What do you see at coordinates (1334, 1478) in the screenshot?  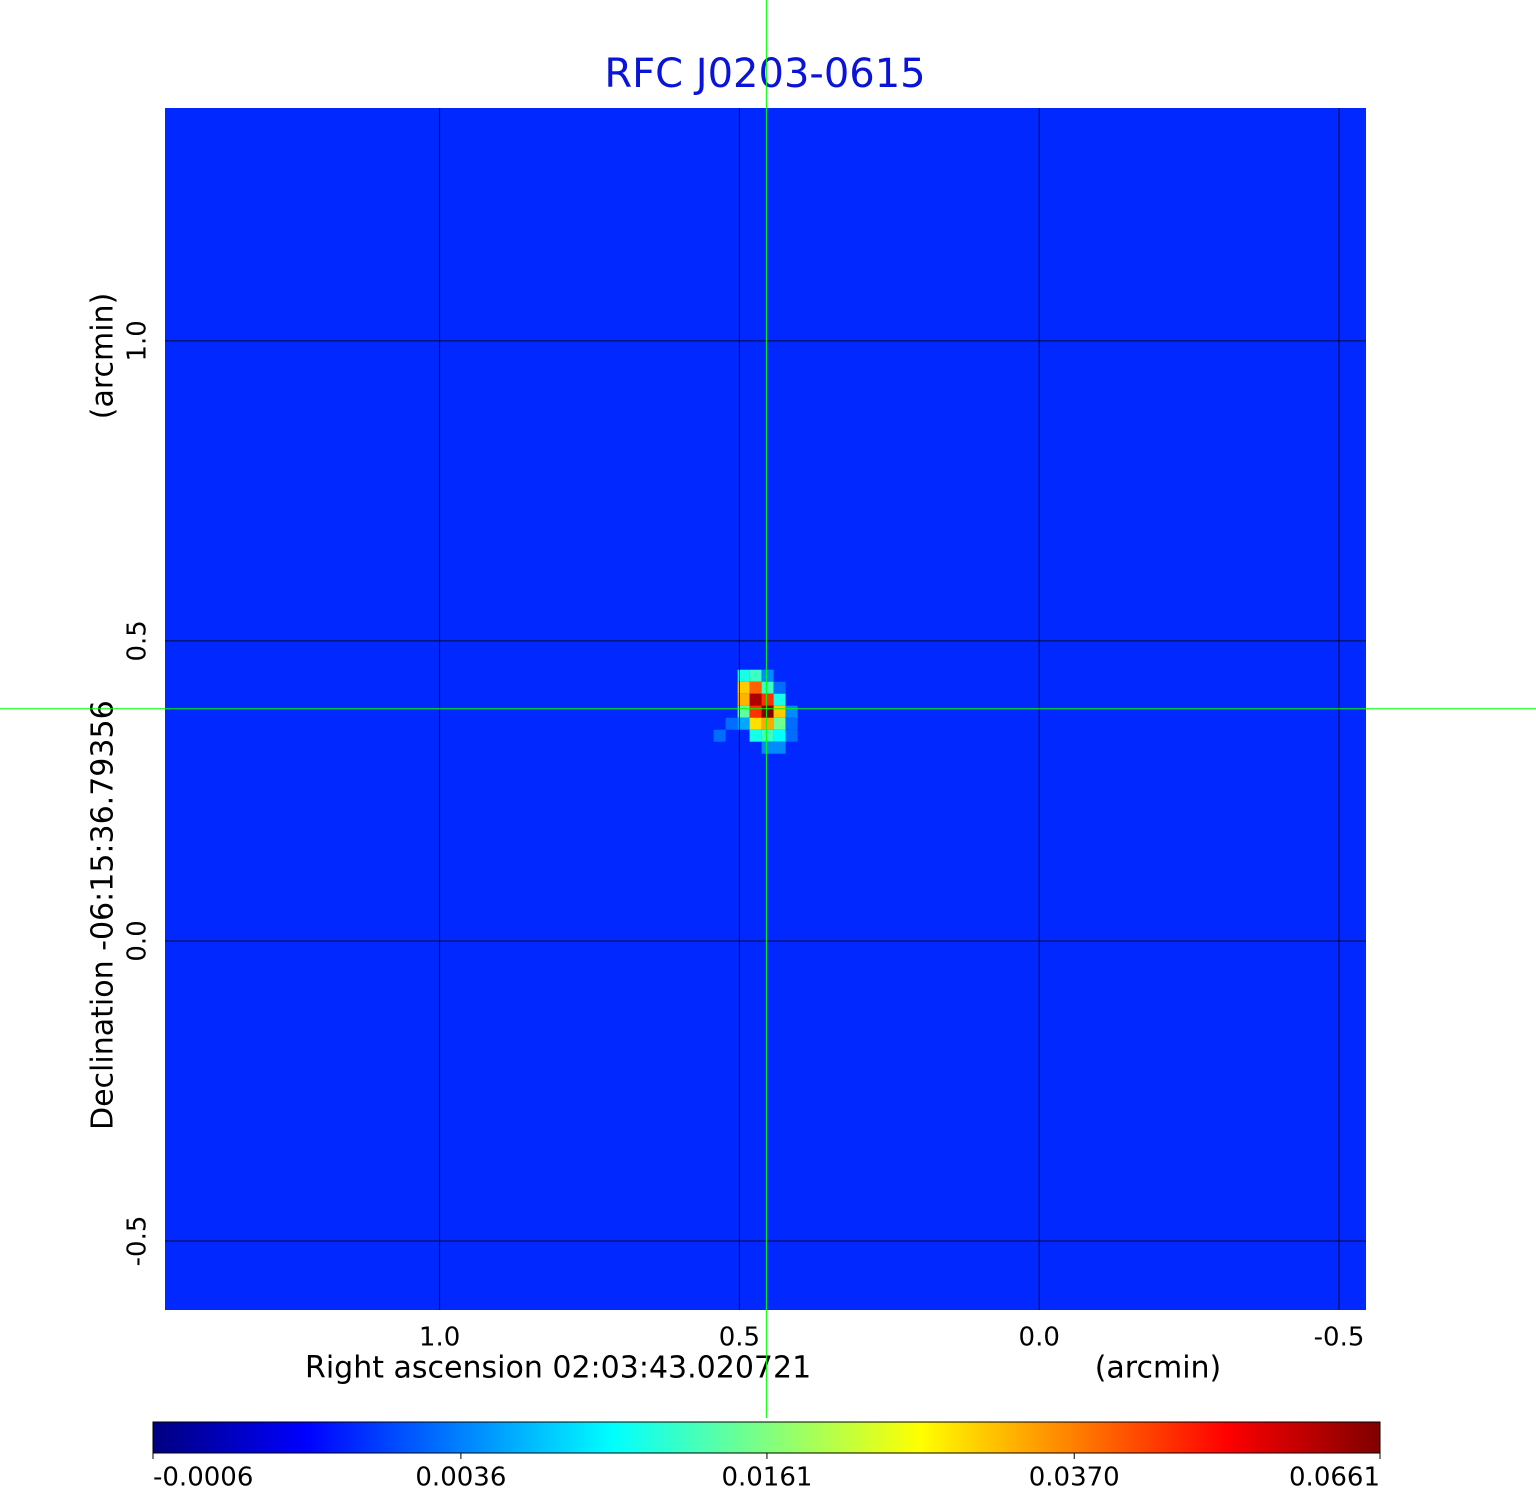 I see `colorbar-tick-label: 0.0661` at bounding box center [1334, 1478].